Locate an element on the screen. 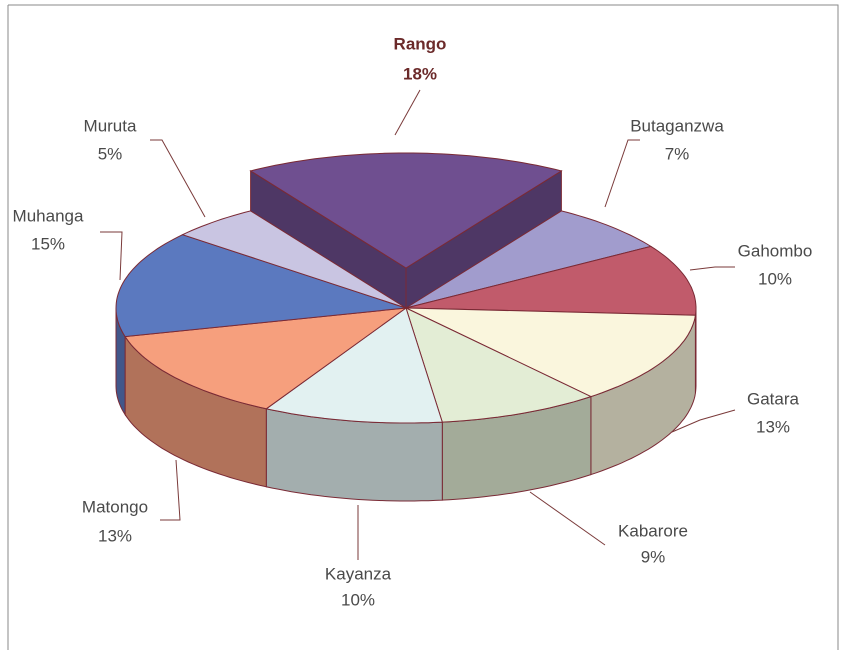 The width and height of the screenshot is (843, 657). slice-label: Rango is located at coordinates (420, 43).